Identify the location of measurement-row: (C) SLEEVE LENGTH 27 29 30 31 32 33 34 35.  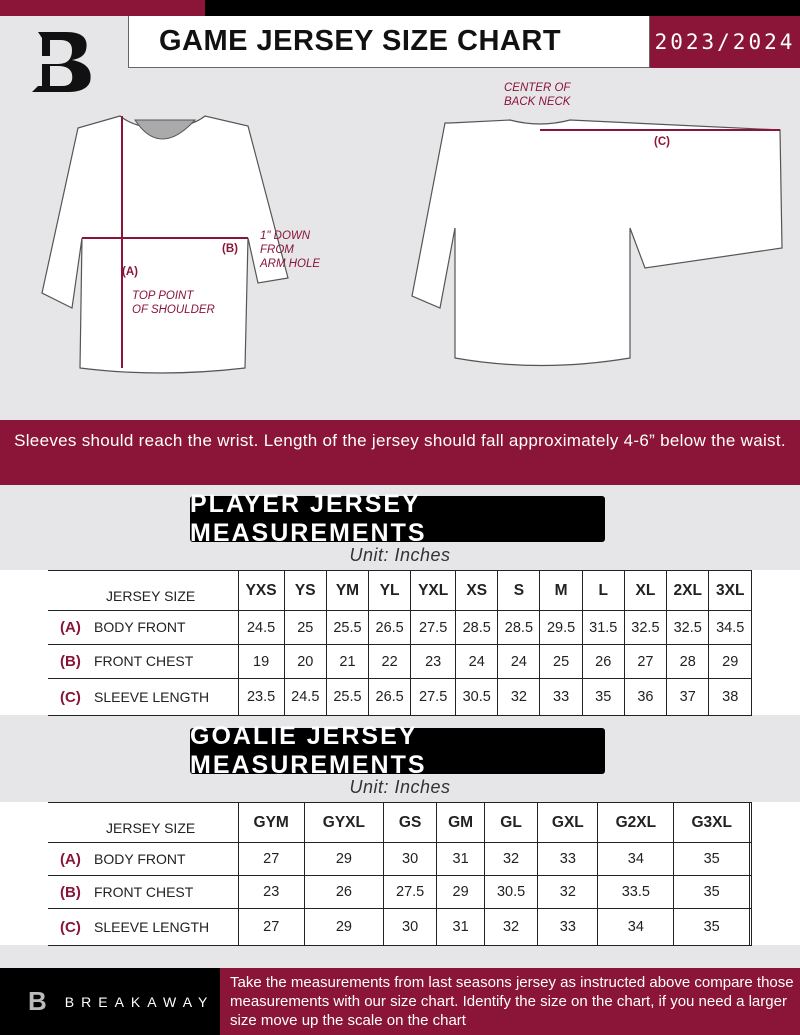
(400, 927).